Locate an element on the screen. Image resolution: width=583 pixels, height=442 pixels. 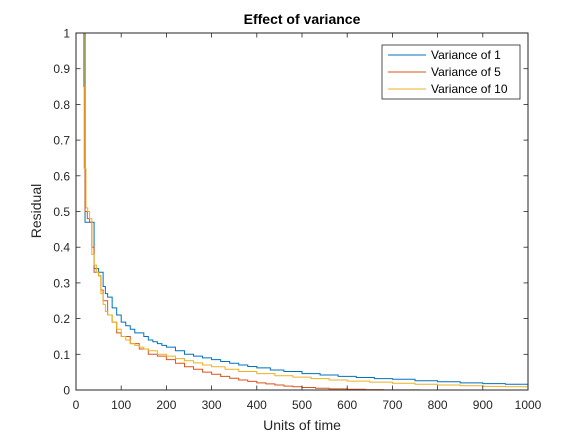
y-tick-label: 0.9 is located at coordinates (61, 69).